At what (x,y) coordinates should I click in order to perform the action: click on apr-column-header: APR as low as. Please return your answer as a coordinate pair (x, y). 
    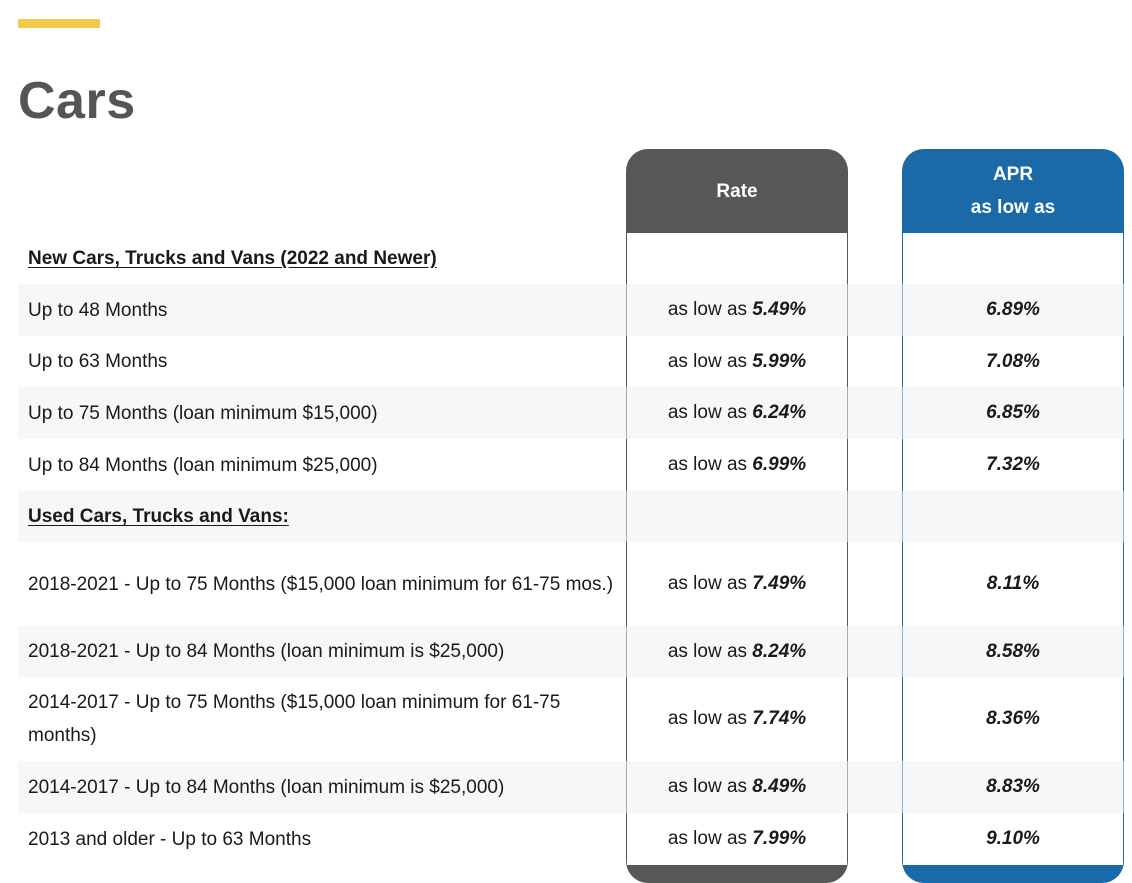
    Looking at the image, I should click on (1013, 191).